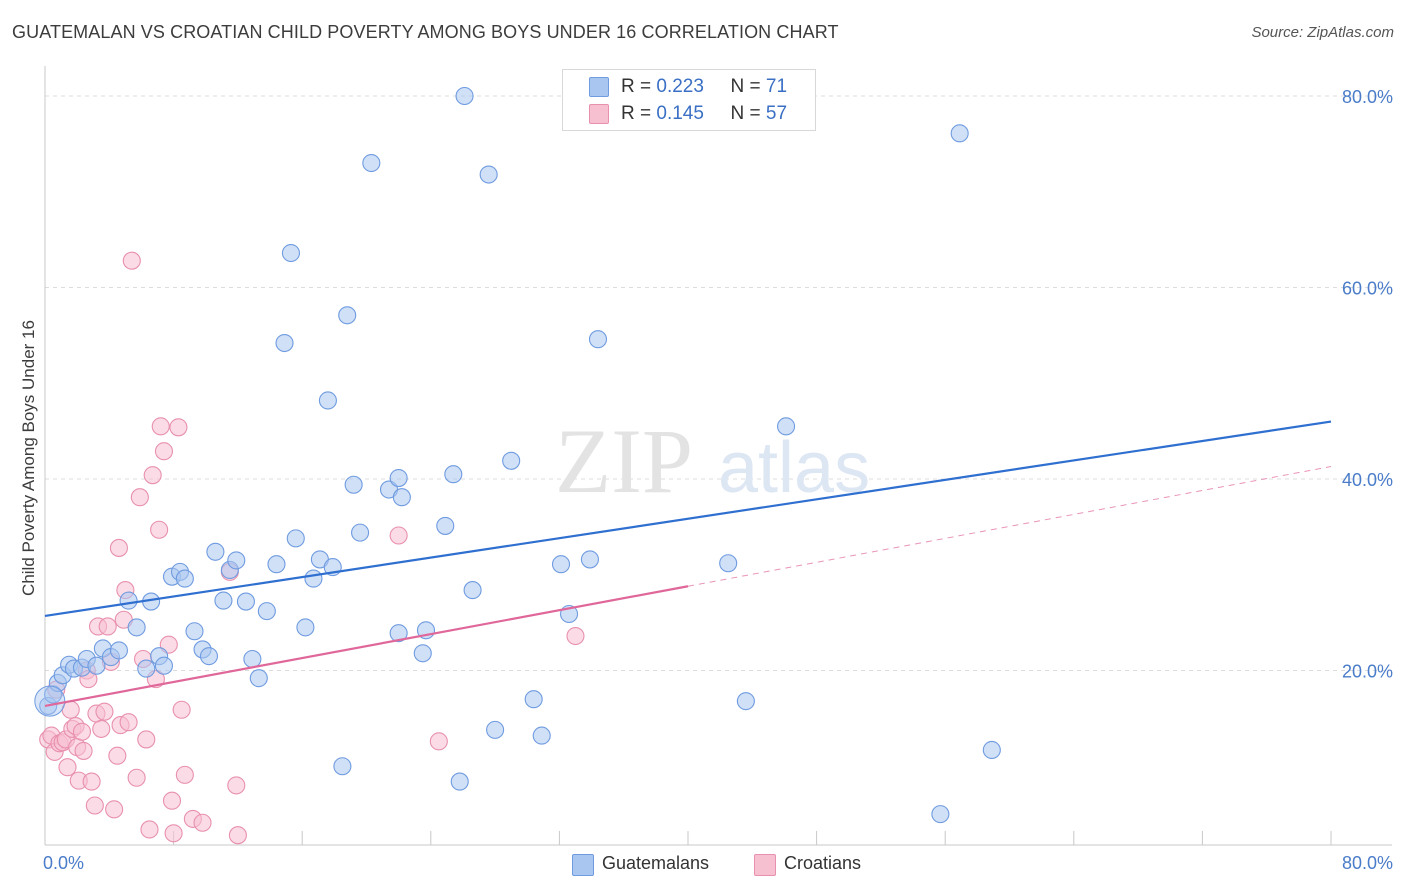  What do you see at coordinates (680, 86) in the screenshot?
I see `legend-r-value: 0.223` at bounding box center [680, 86].